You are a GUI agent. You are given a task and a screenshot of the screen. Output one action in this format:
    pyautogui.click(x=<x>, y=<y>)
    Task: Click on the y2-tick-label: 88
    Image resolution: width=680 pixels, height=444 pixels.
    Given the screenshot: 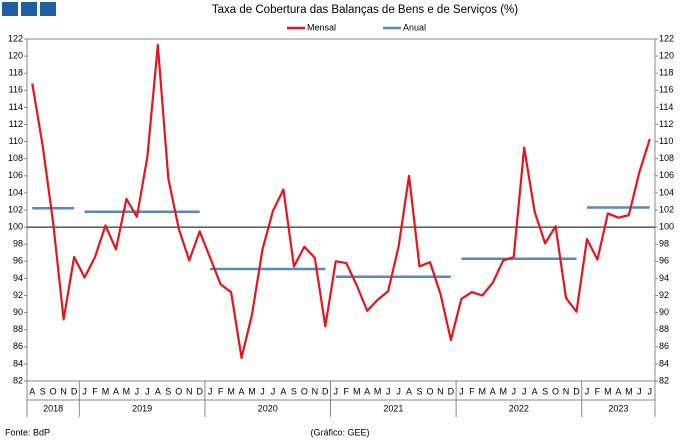 What is the action you would take?
    pyautogui.click(x=664, y=329)
    